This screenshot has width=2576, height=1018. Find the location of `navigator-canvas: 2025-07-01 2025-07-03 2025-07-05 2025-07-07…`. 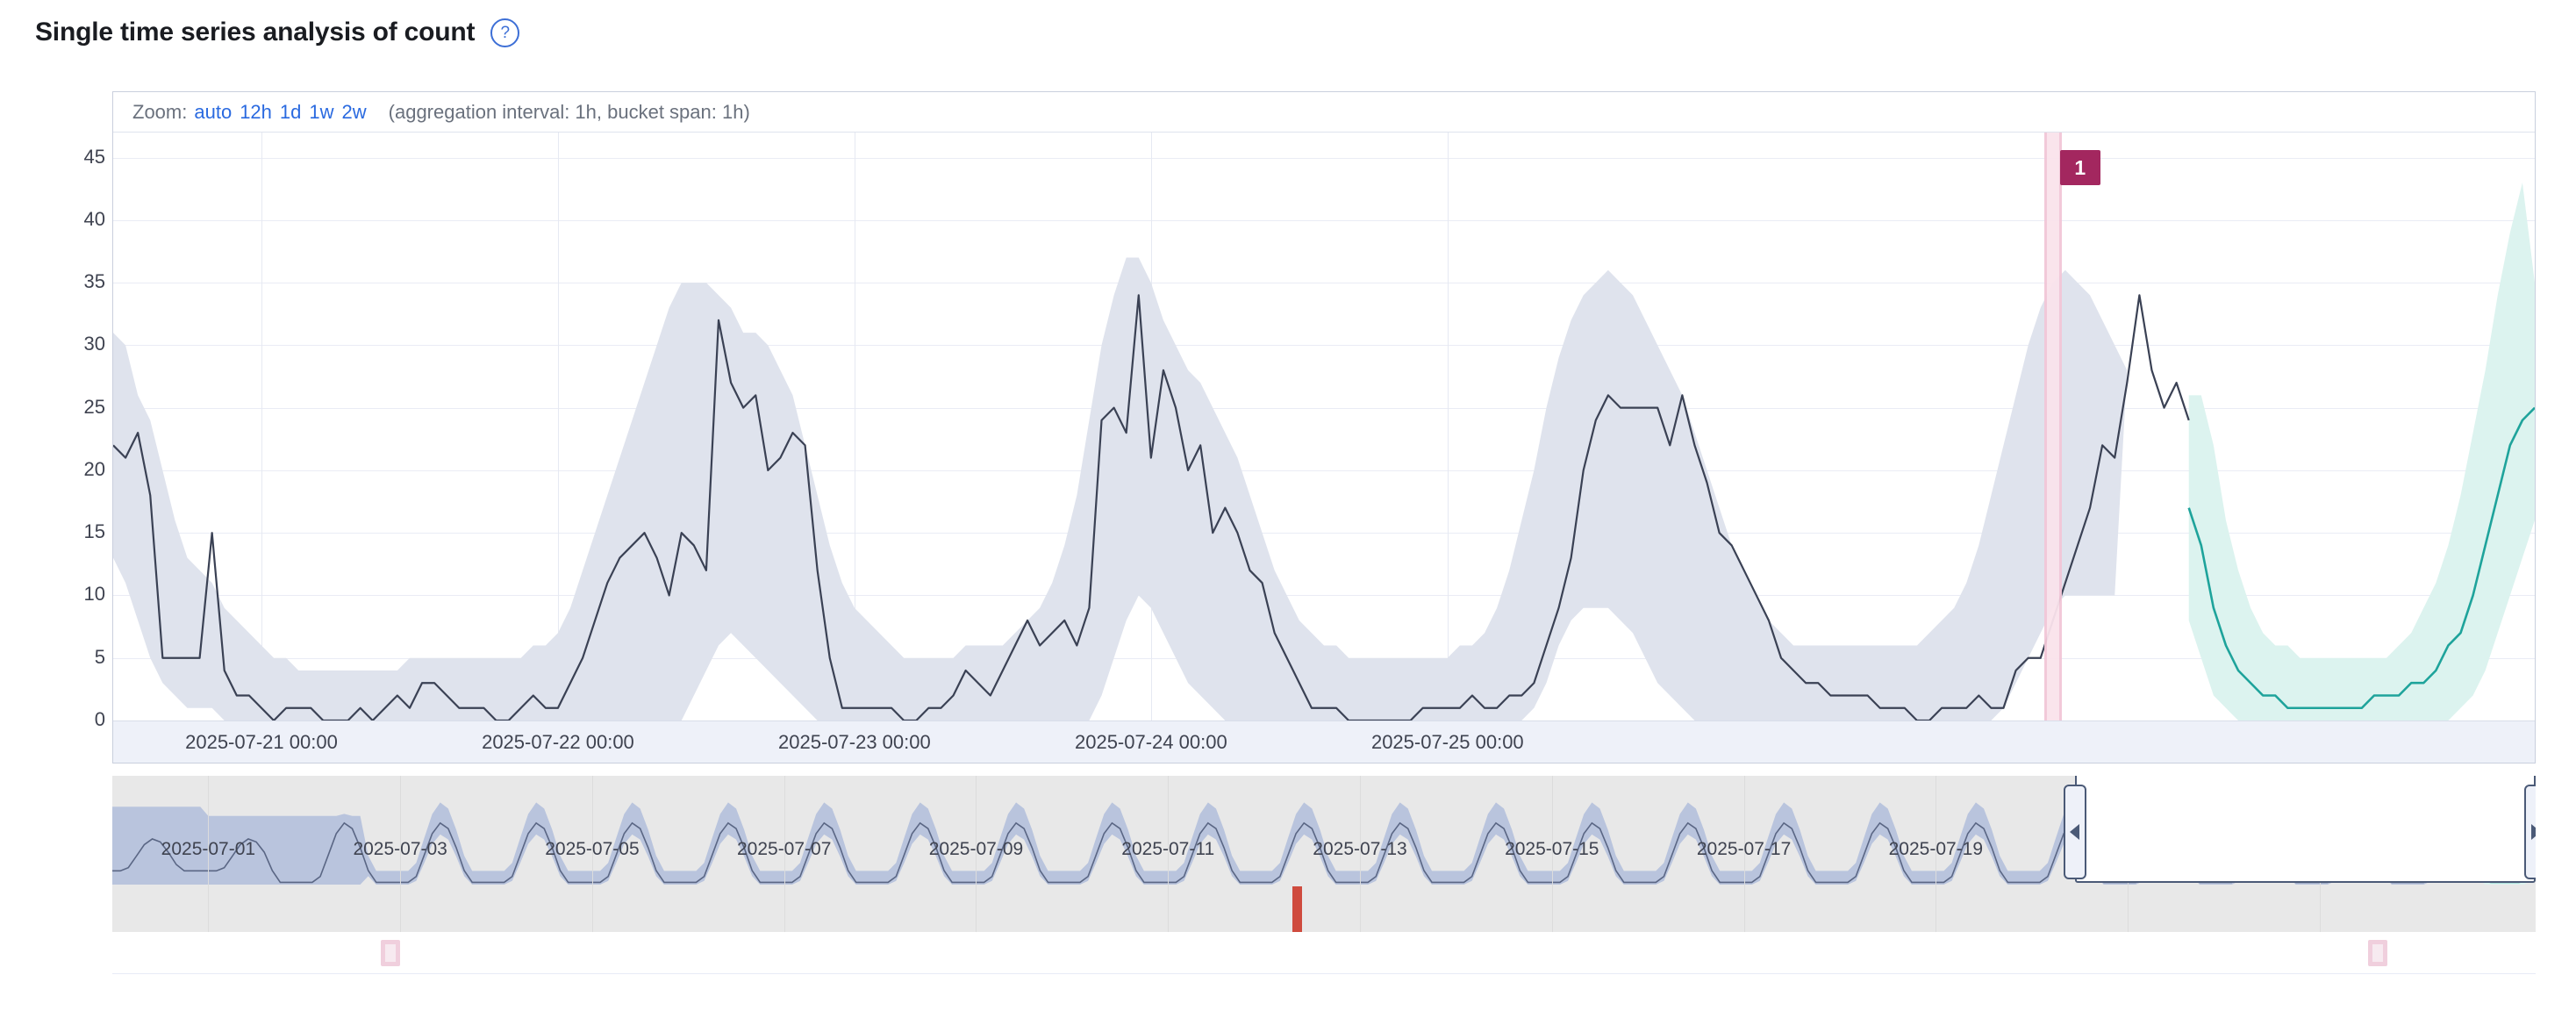

navigator-canvas: 2025-07-01 2025-07-03 2025-07-05 2025-07-07… is located at coordinates (1324, 854).